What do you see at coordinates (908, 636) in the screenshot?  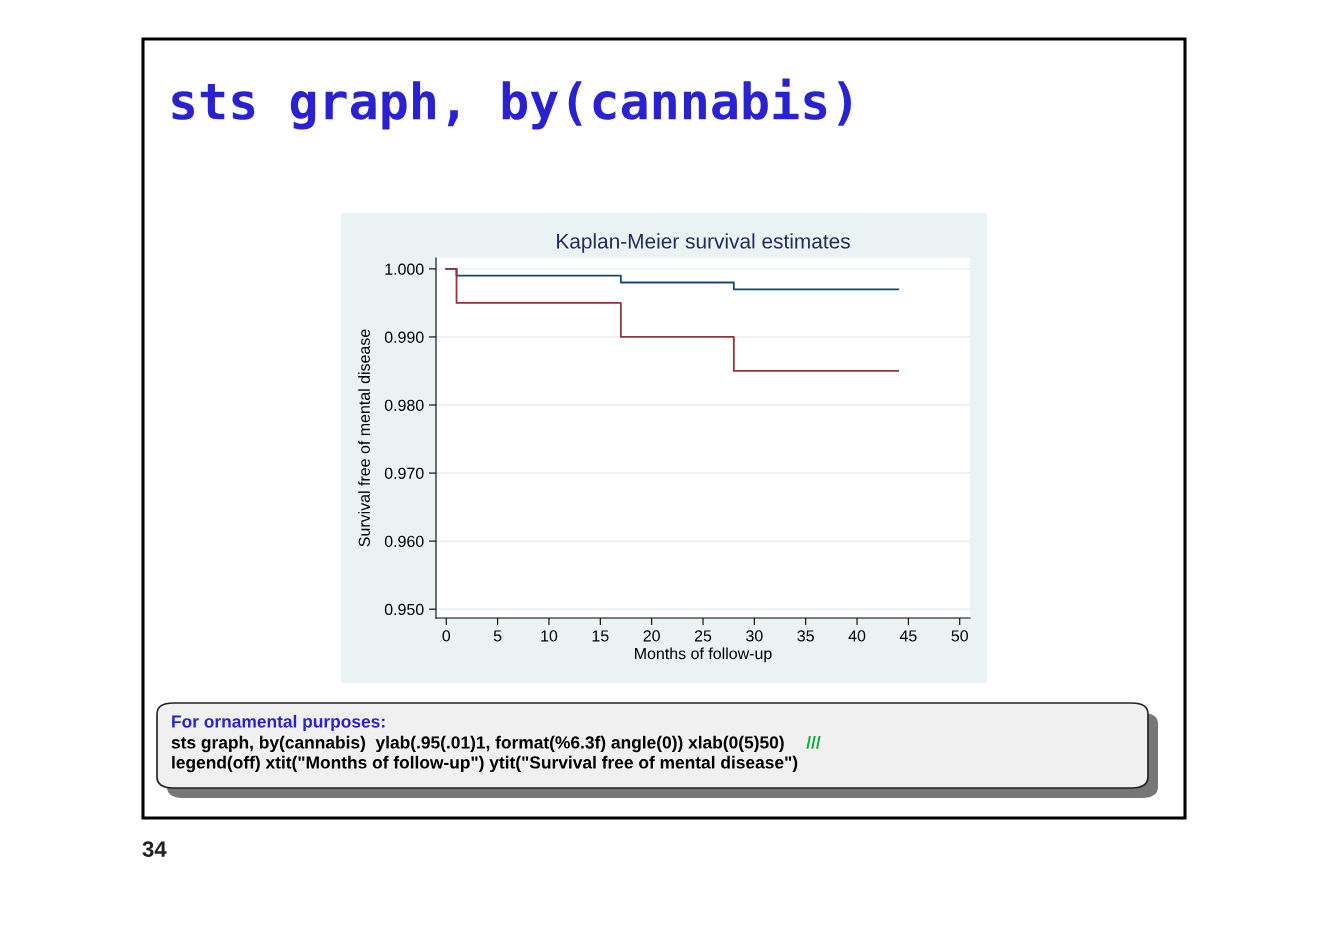 I see `x-tick-label: 45` at bounding box center [908, 636].